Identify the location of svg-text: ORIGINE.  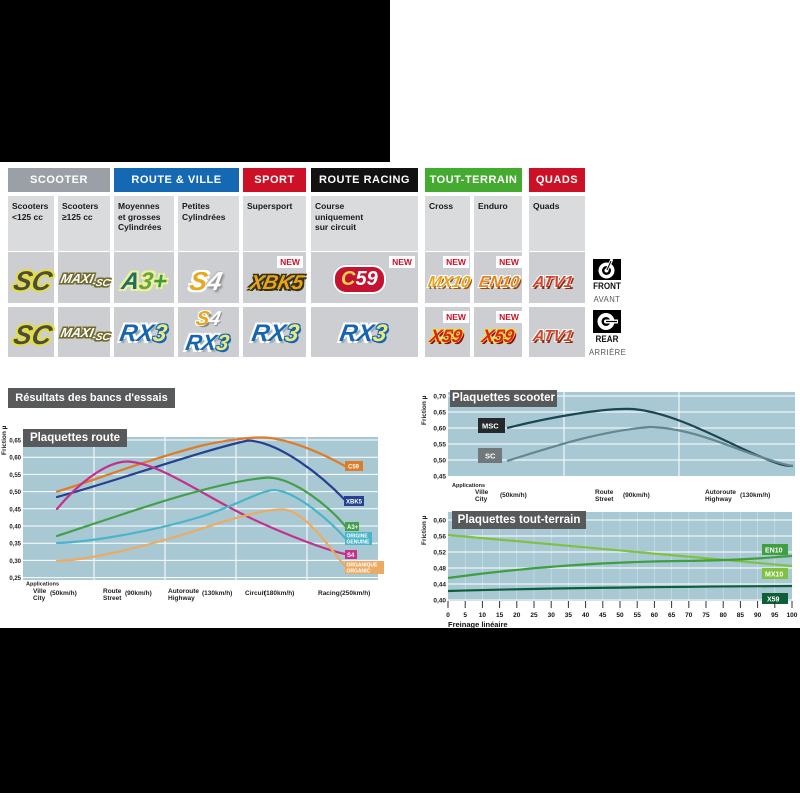
(358, 537).